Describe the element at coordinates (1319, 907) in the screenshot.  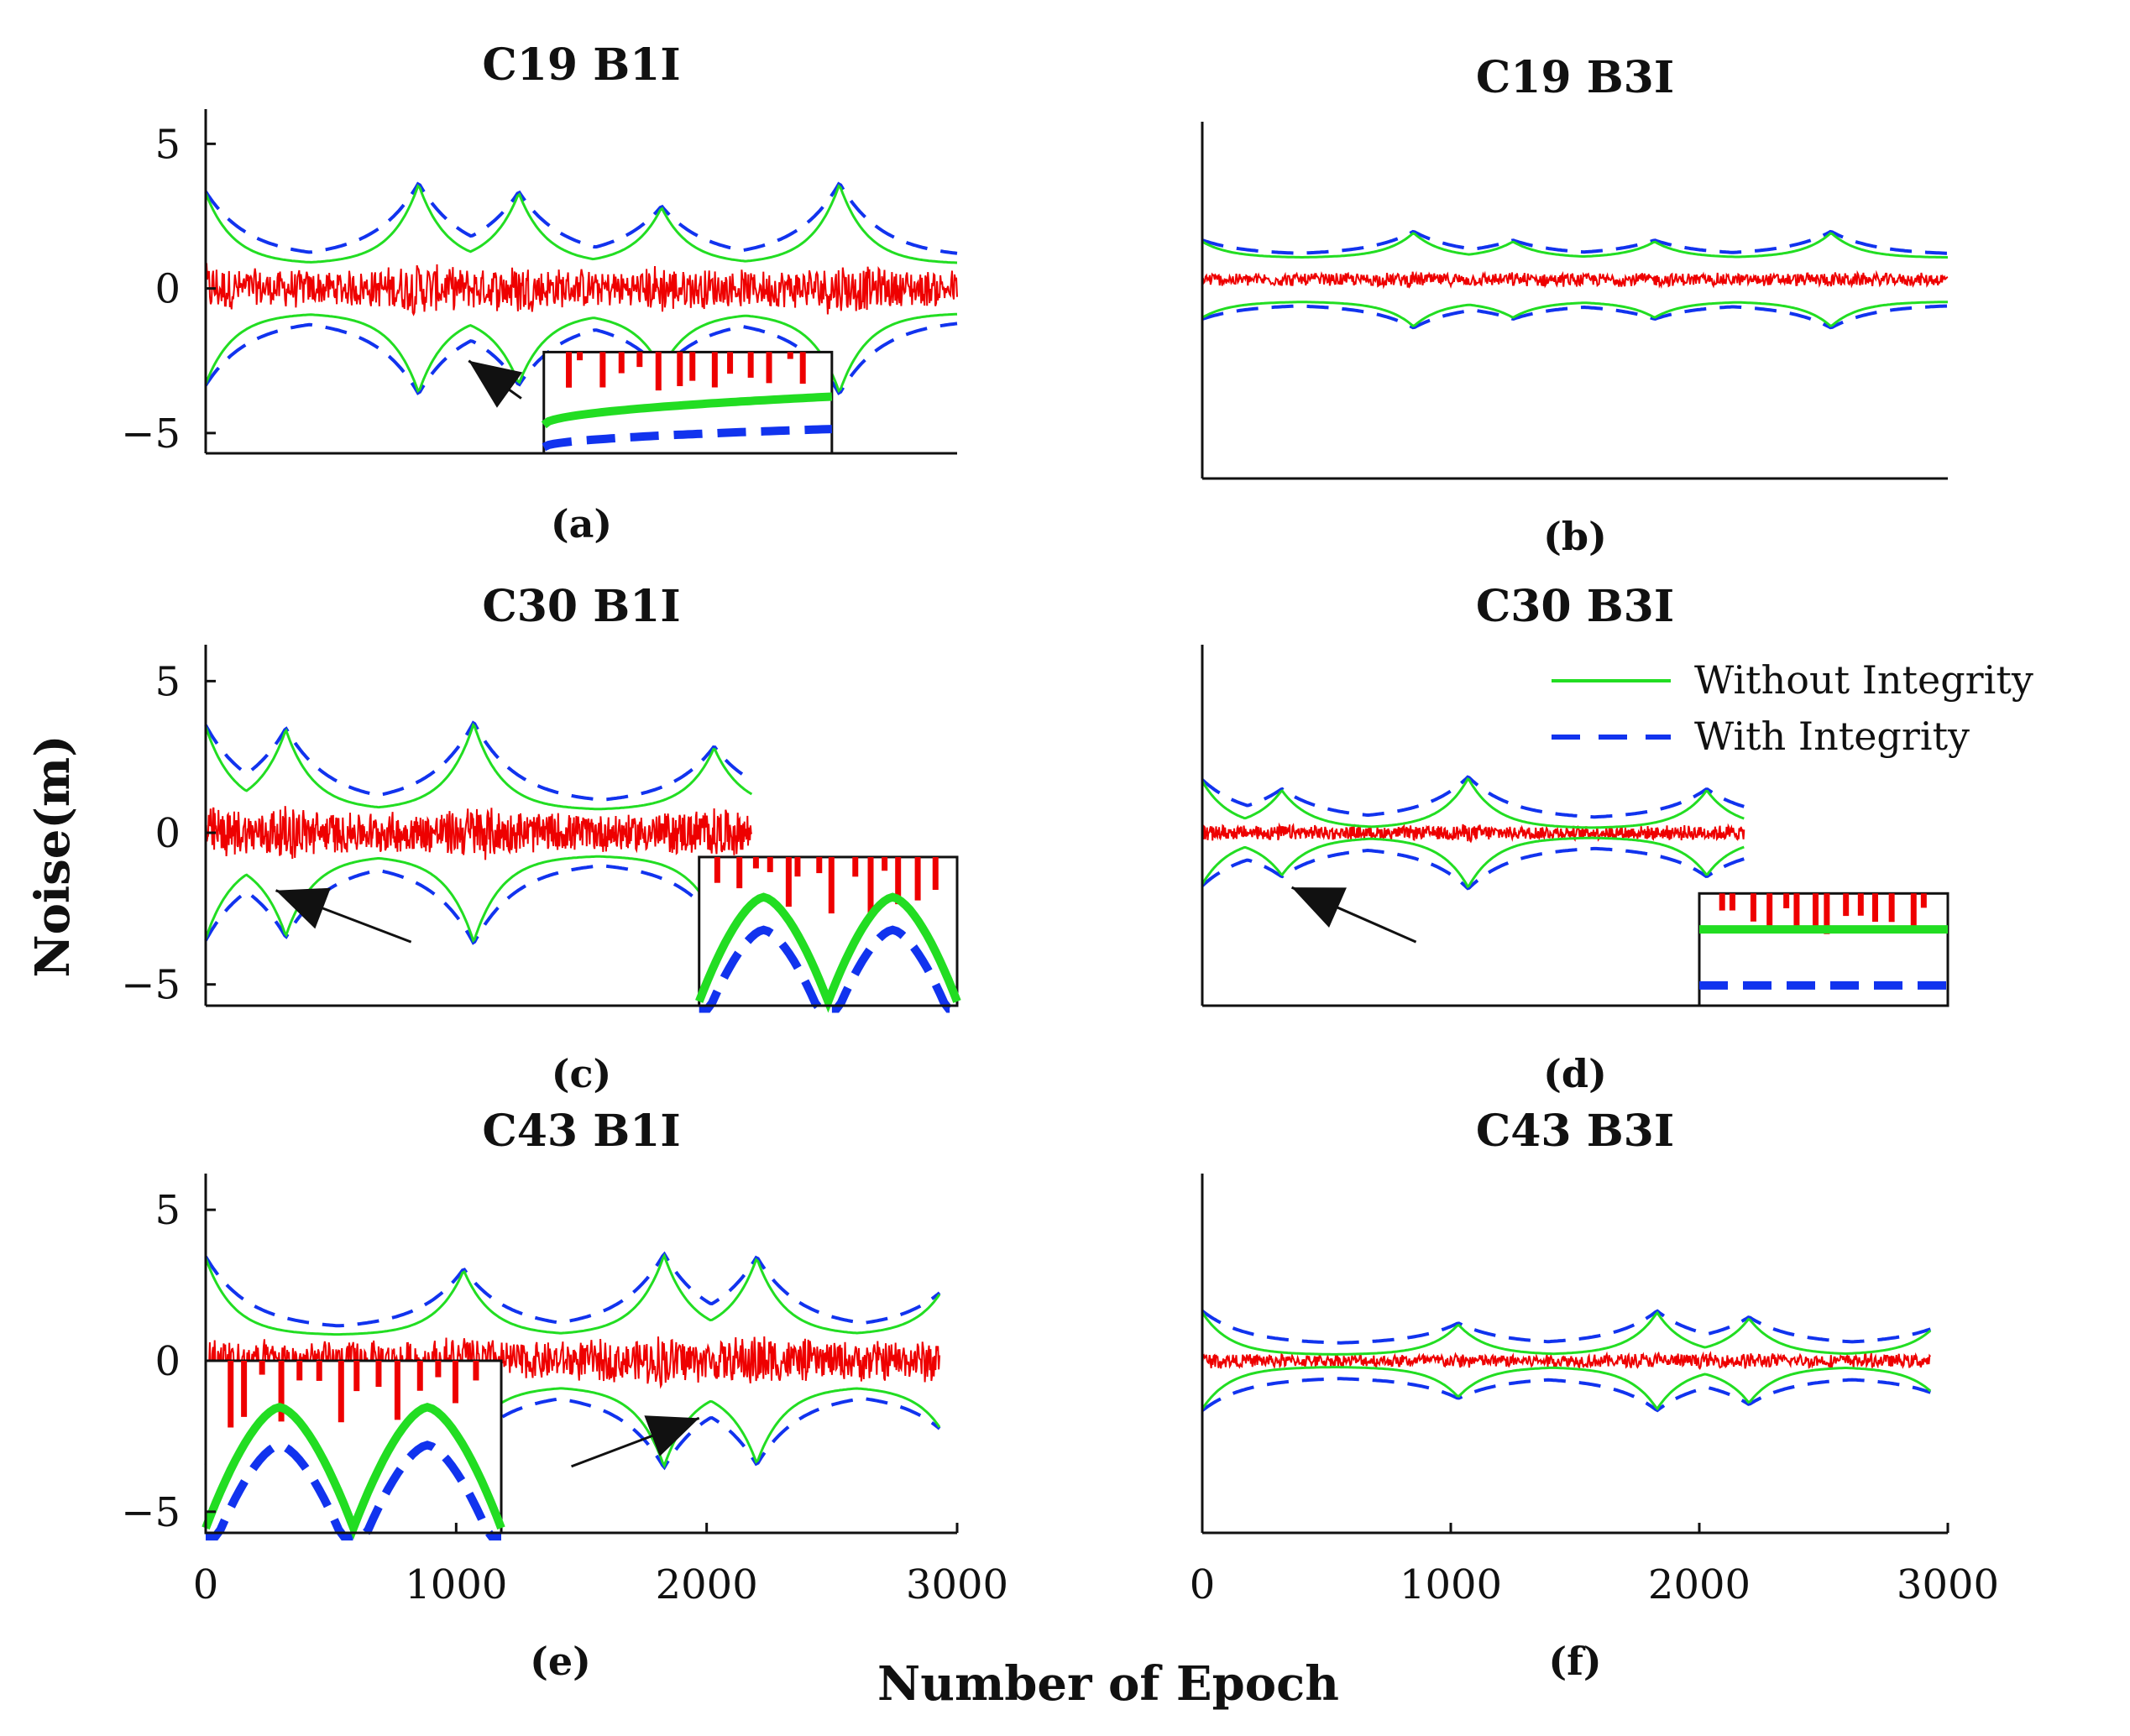
I see `arrow-head-d` at that location.